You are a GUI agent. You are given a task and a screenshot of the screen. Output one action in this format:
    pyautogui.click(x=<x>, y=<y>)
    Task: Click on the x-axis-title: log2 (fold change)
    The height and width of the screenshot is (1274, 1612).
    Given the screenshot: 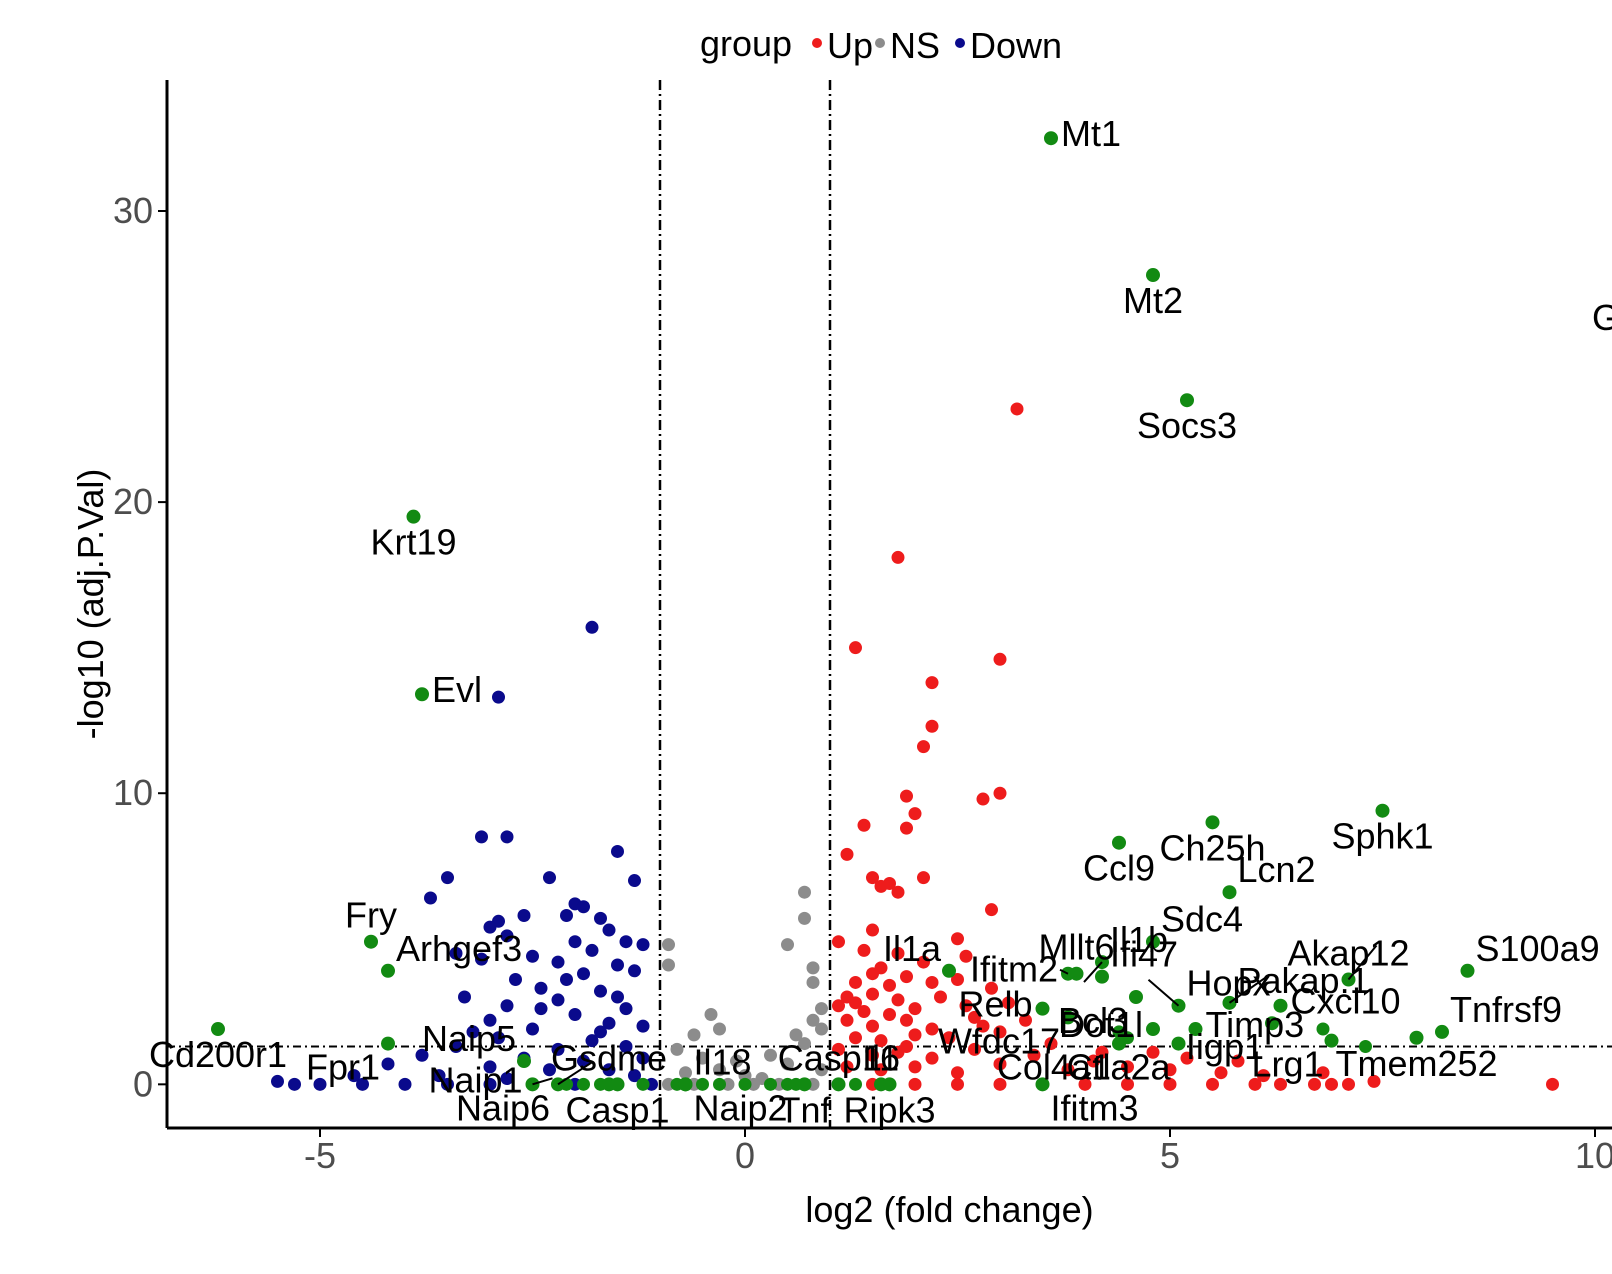 What is the action you would take?
    pyautogui.click(x=949, y=1209)
    